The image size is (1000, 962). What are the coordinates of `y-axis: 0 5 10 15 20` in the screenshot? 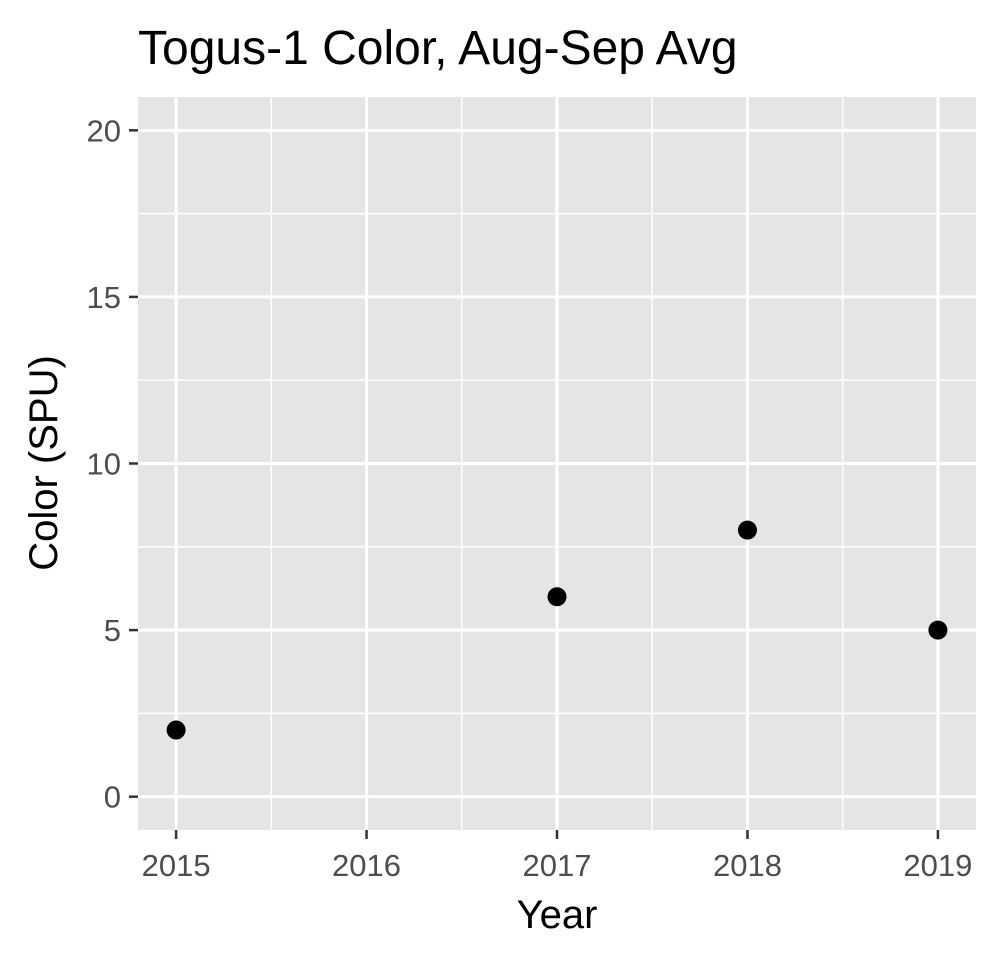 It's located at (112, 464).